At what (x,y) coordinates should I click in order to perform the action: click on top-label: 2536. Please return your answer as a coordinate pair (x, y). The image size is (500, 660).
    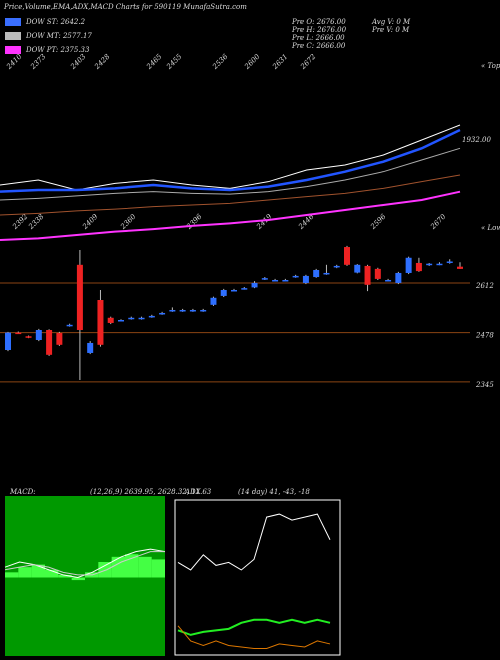
    Looking at the image, I should click on (219, 61).